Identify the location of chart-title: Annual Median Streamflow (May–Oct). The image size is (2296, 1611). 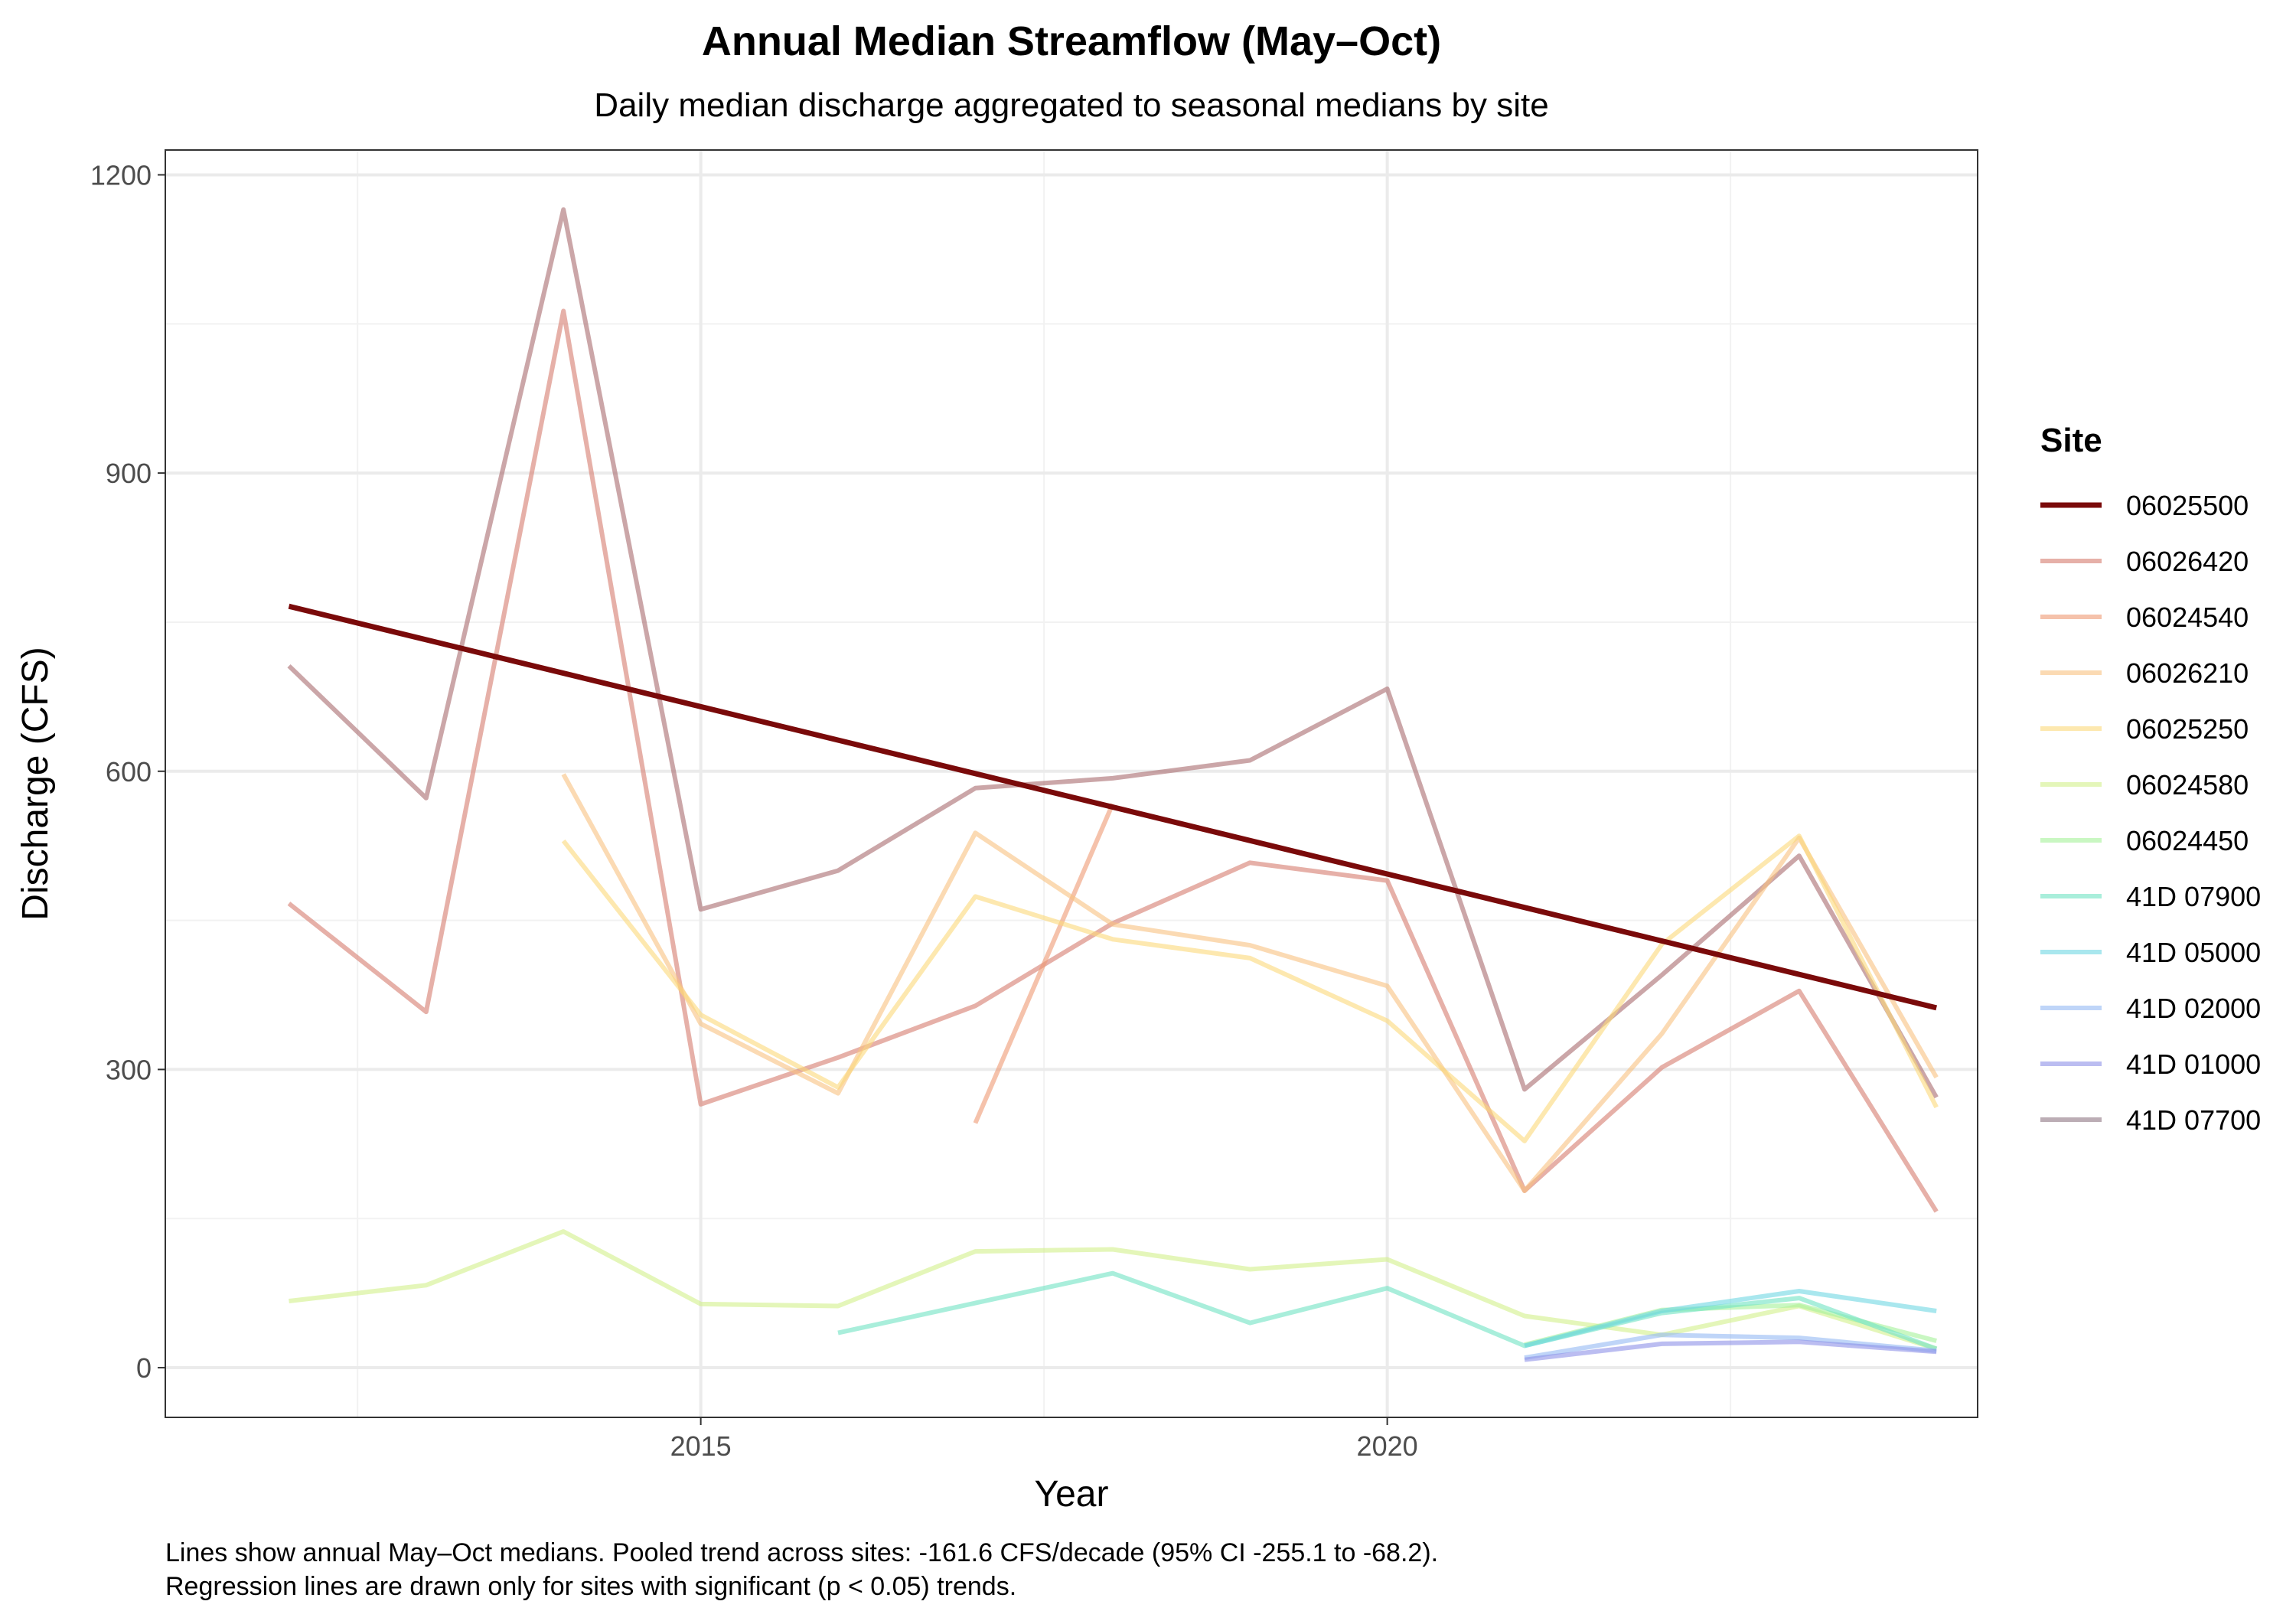
(1071, 41).